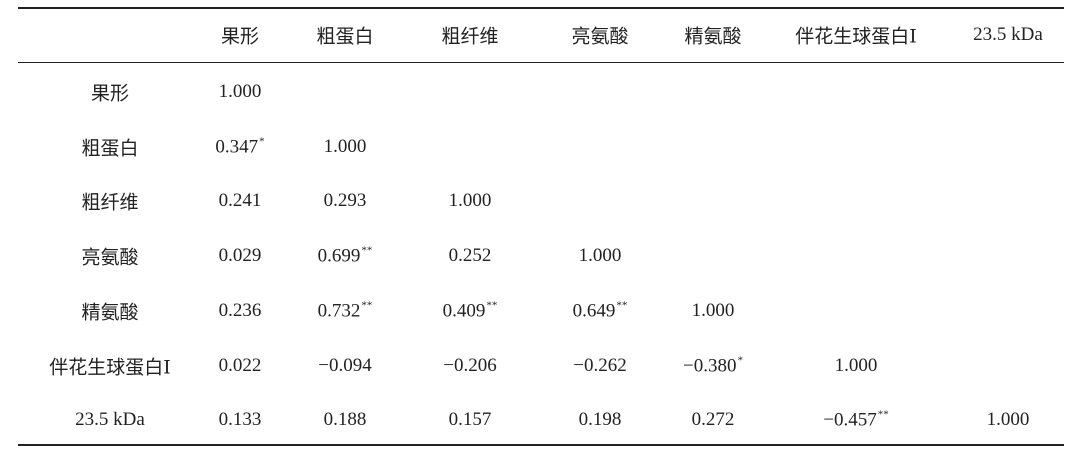 This screenshot has height=452, width=1080. What do you see at coordinates (541, 445) in the screenshot?
I see `bottom-rule` at bounding box center [541, 445].